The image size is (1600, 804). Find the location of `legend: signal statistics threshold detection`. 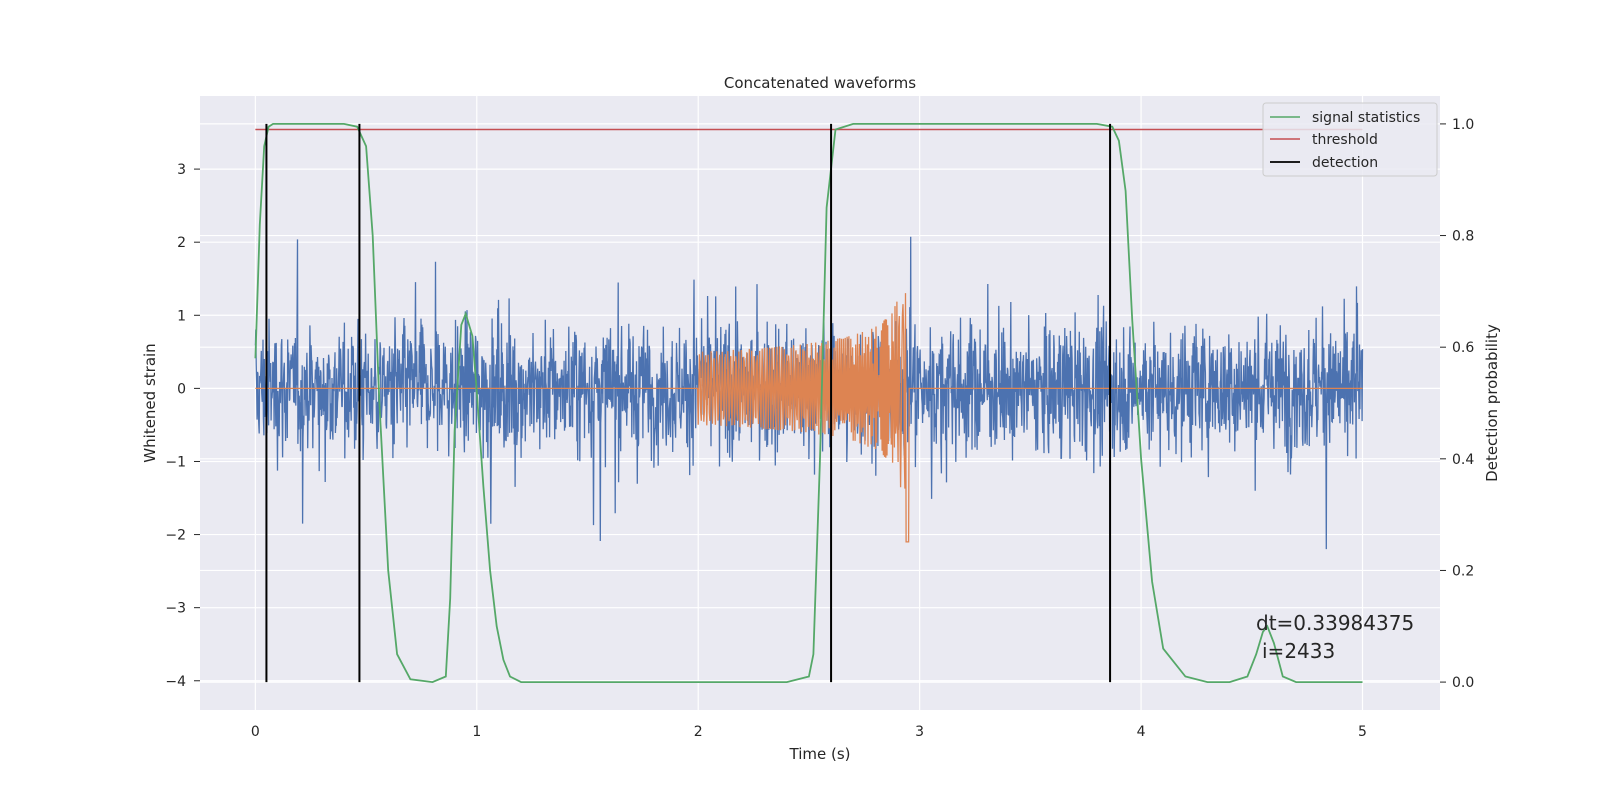

legend: signal statistics threshold detection is located at coordinates (1350, 139).